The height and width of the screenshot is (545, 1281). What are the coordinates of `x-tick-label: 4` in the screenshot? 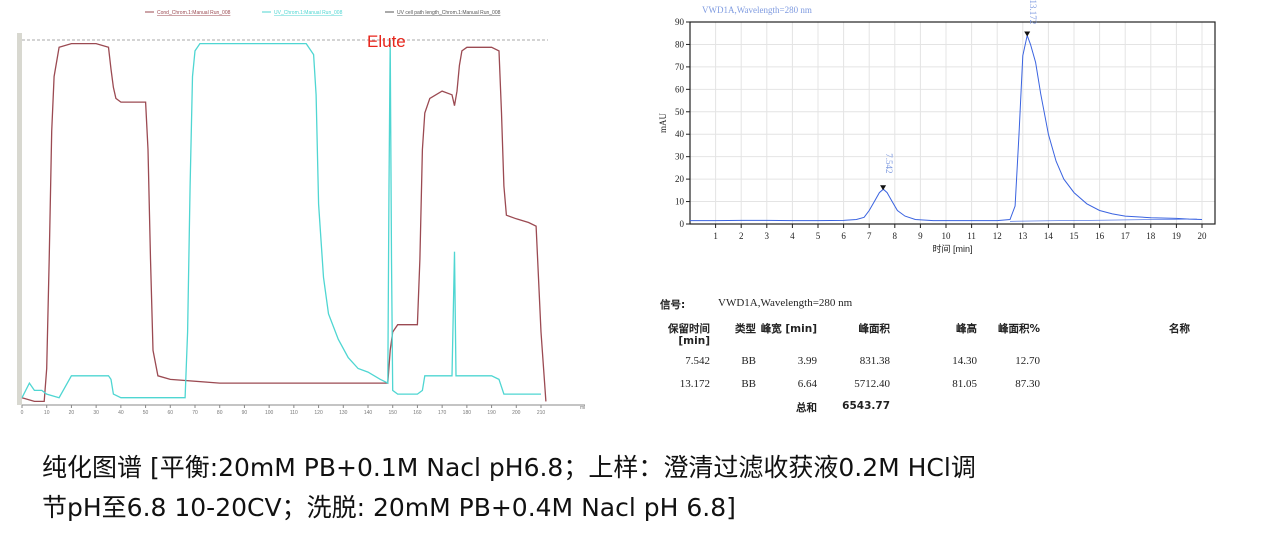 It's located at (792, 236).